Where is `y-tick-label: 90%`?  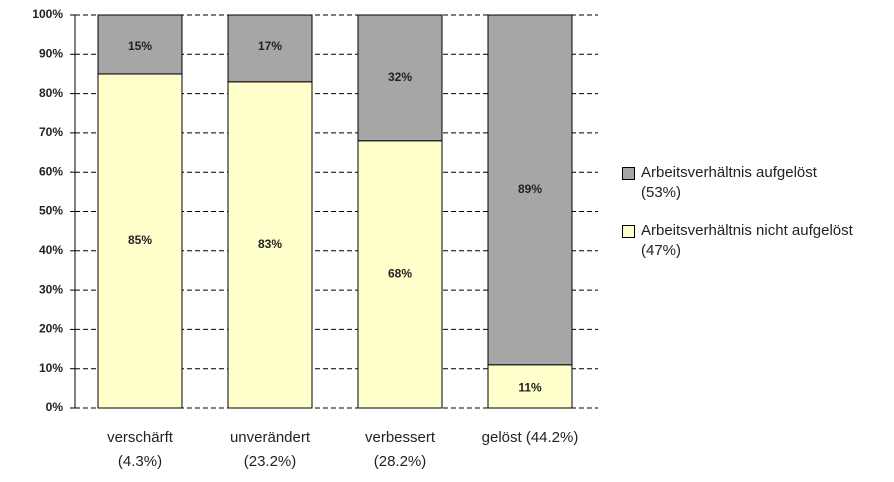
y-tick-label: 90% is located at coordinates (51, 53).